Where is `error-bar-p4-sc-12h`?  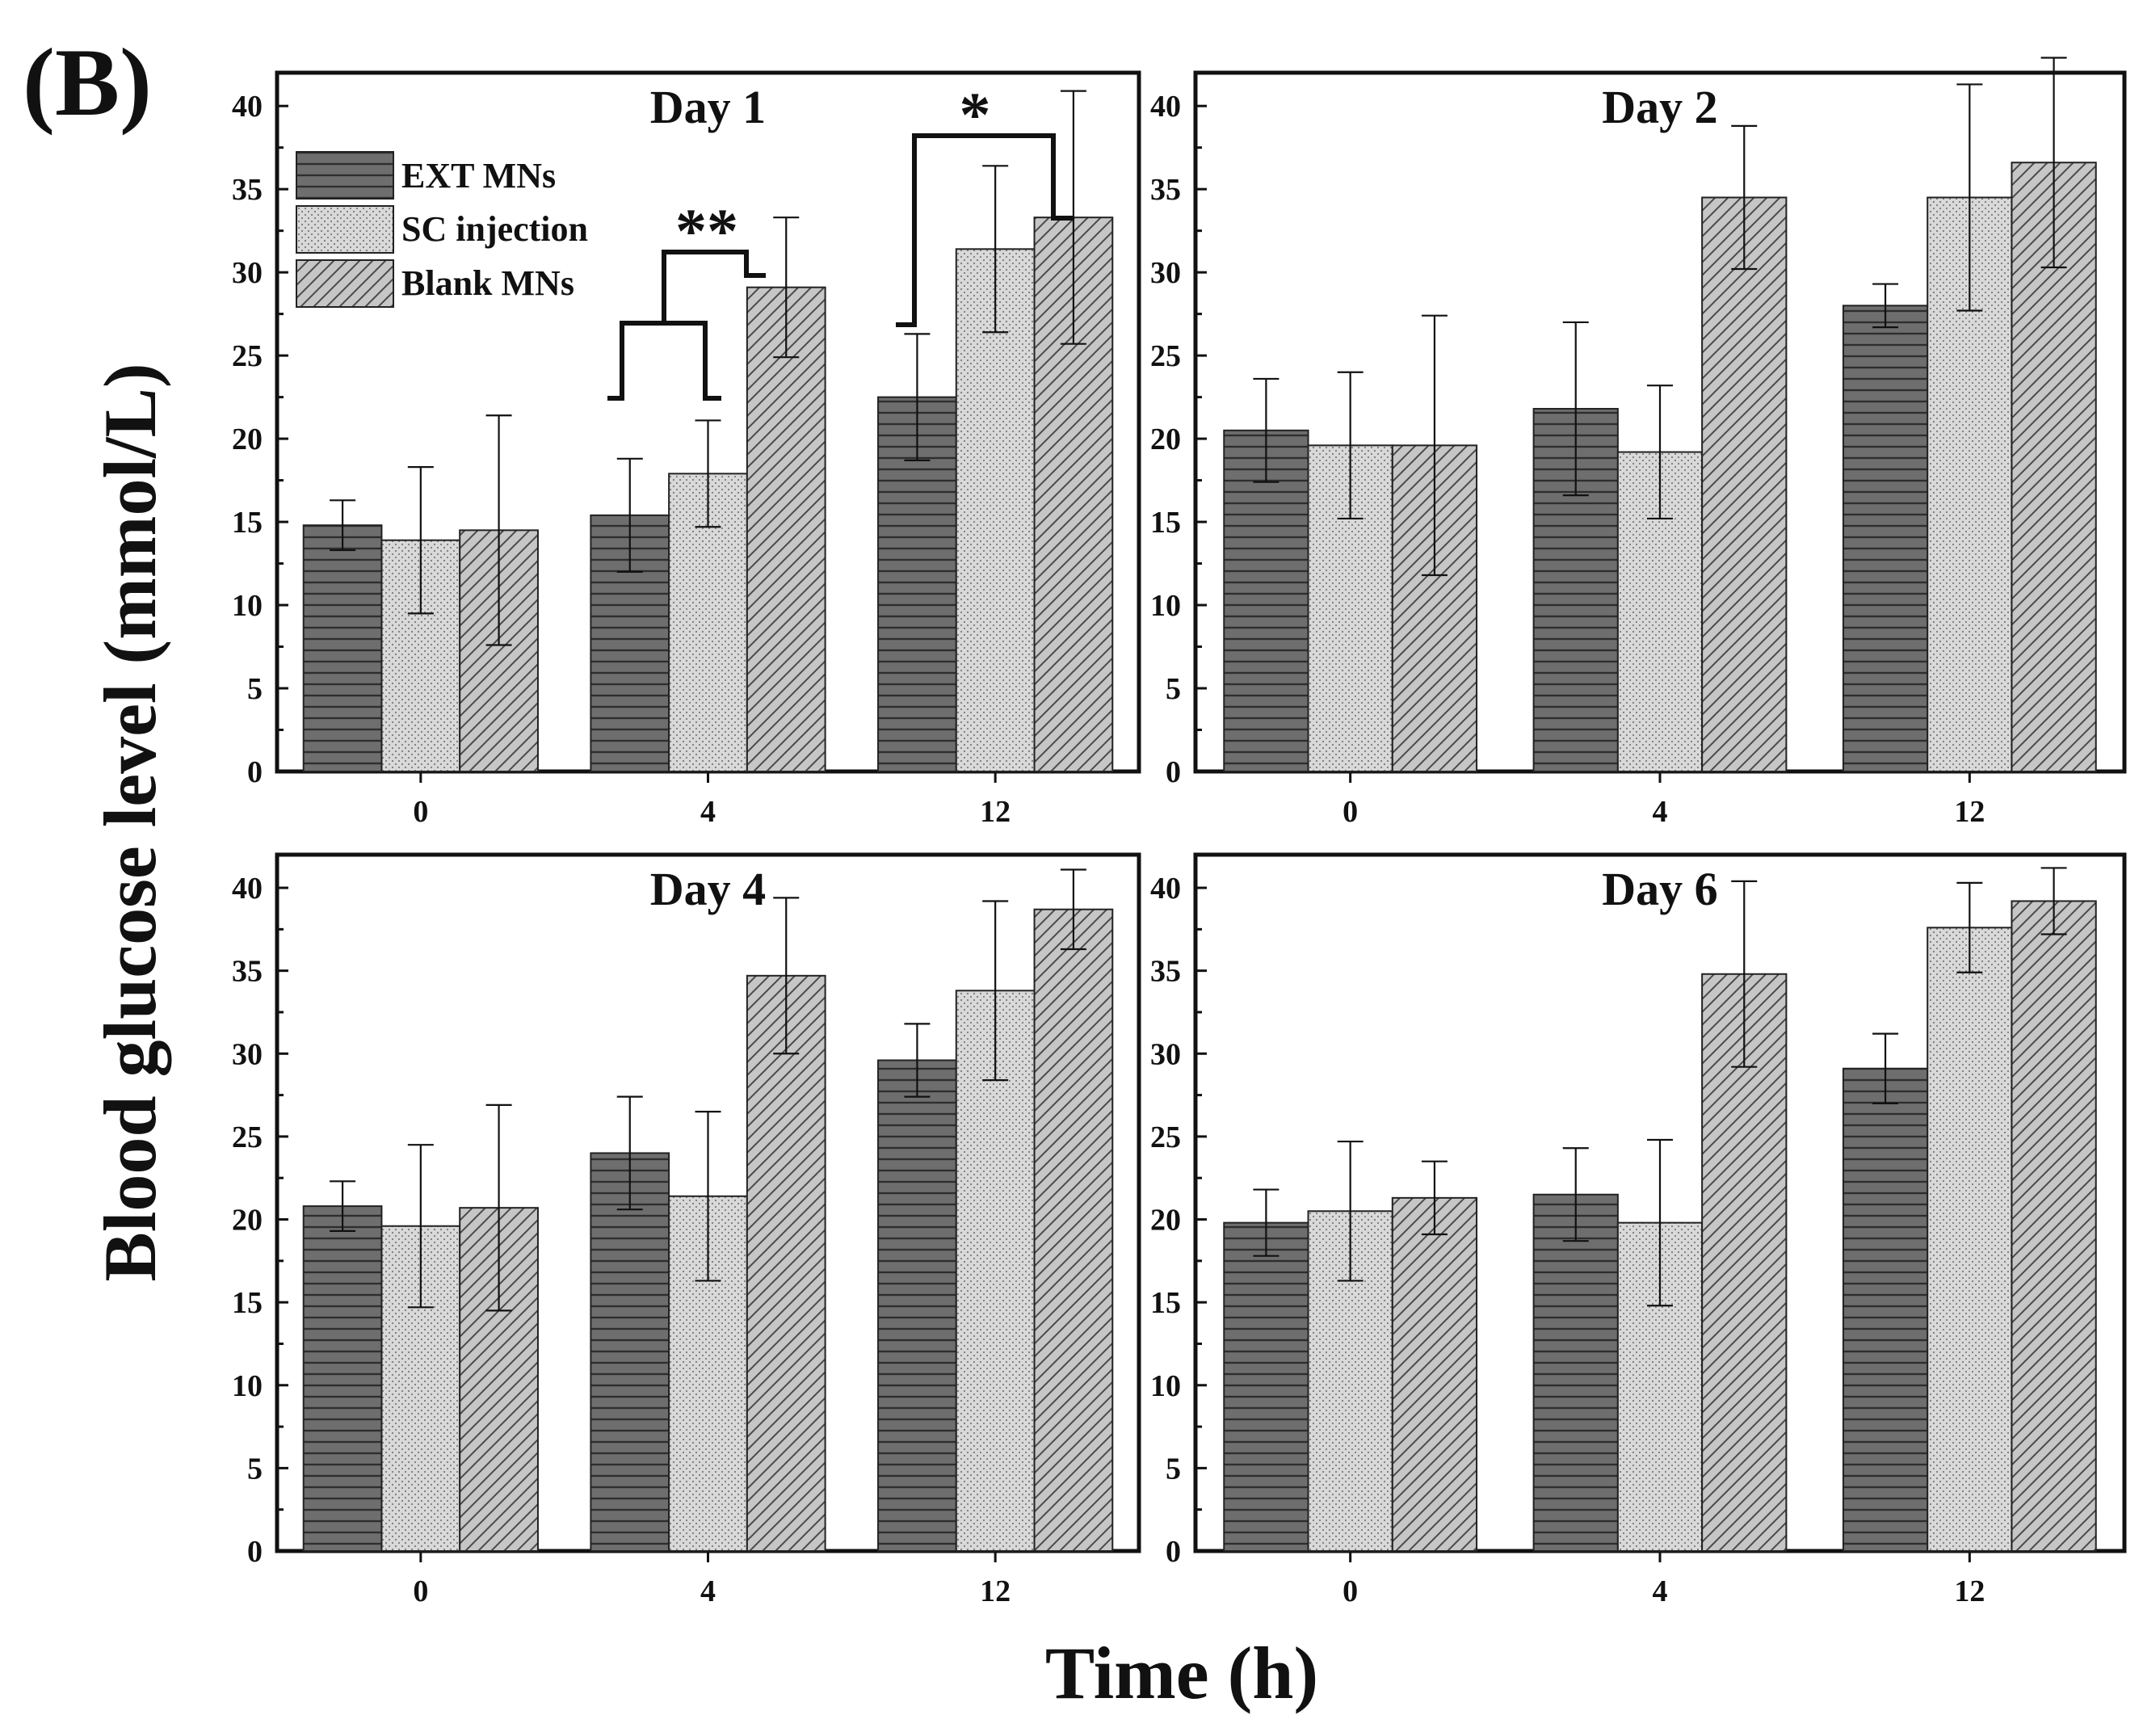
error-bar-p4-sc-12h is located at coordinates (1969, 927).